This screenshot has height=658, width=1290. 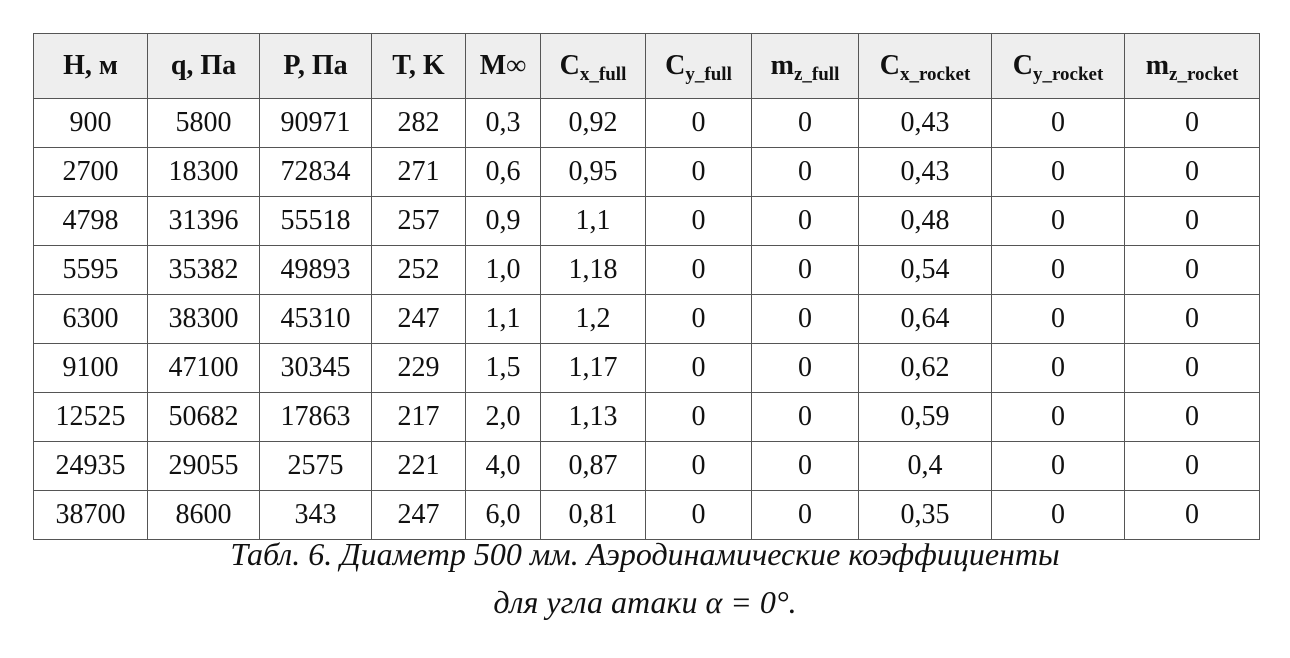 What do you see at coordinates (503, 417) in the screenshot?
I see `table-cell: 2,0` at bounding box center [503, 417].